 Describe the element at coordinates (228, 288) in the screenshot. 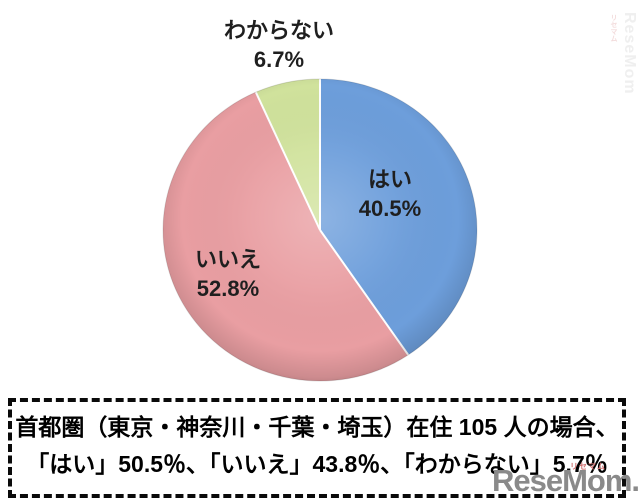

I see `pie-label-iie-pct: 52.8%` at that location.